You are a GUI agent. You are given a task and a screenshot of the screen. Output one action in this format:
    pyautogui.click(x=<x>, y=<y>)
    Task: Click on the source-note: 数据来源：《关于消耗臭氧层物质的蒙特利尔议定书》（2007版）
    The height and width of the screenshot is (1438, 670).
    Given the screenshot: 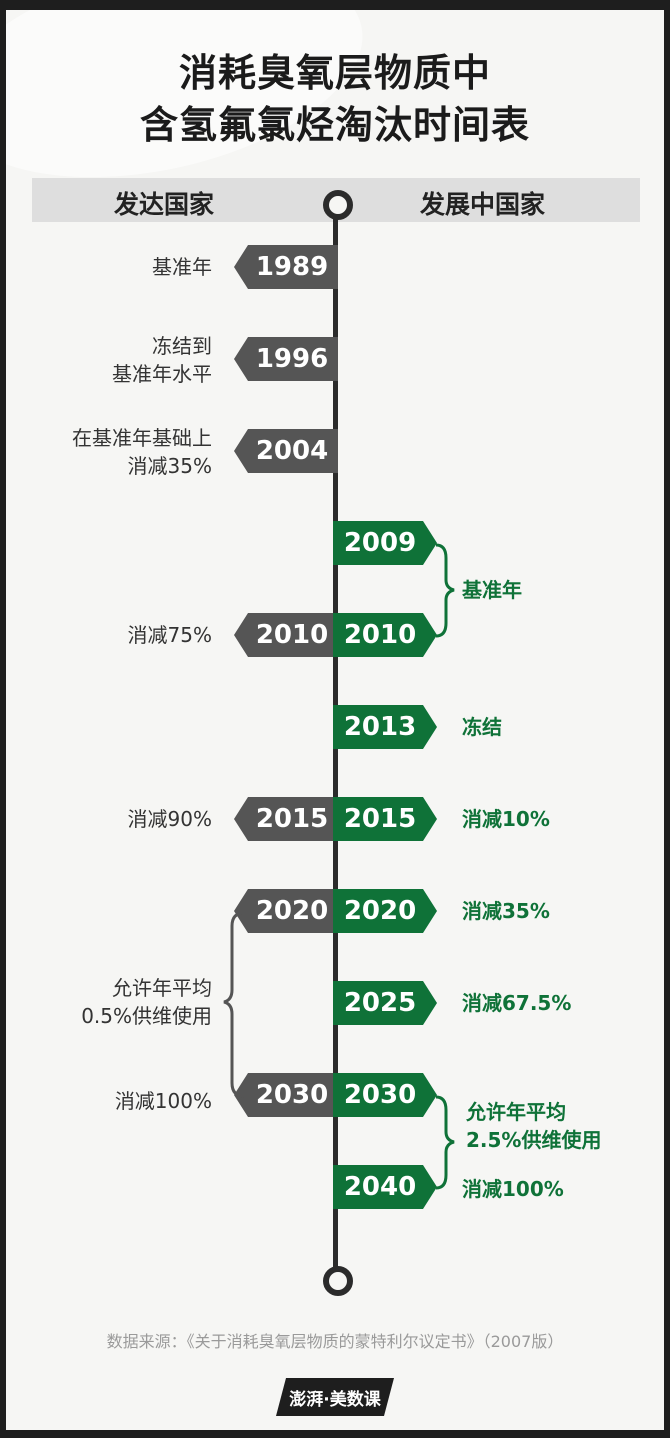 What is the action you would take?
    pyautogui.click(x=335, y=1341)
    